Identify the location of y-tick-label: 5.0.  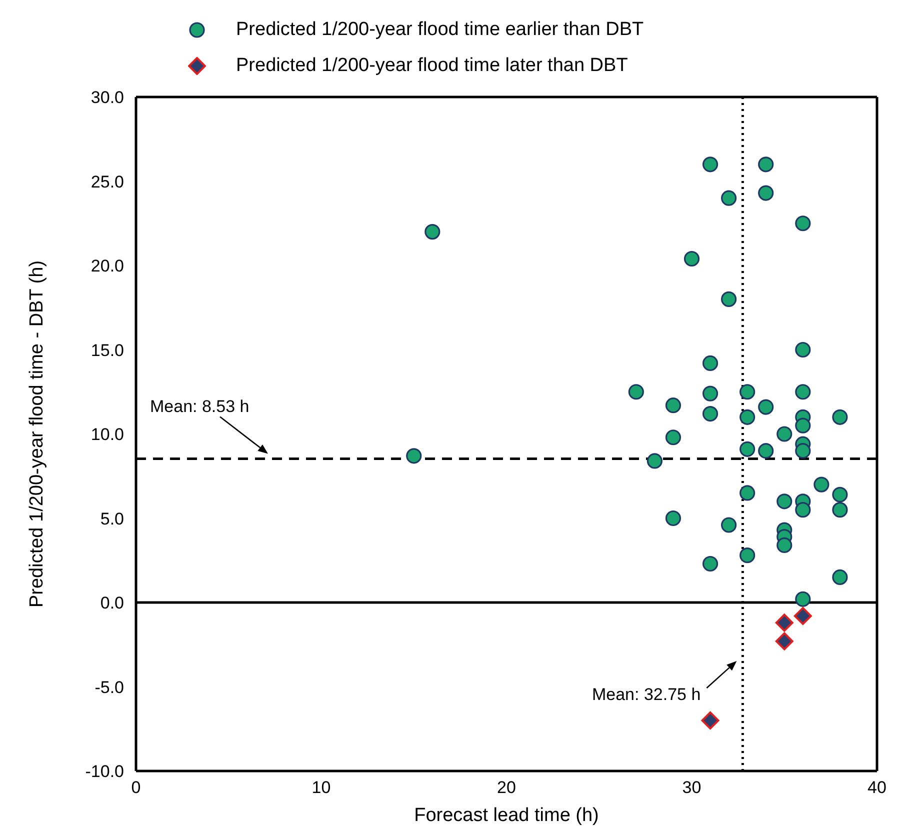
(112, 518).